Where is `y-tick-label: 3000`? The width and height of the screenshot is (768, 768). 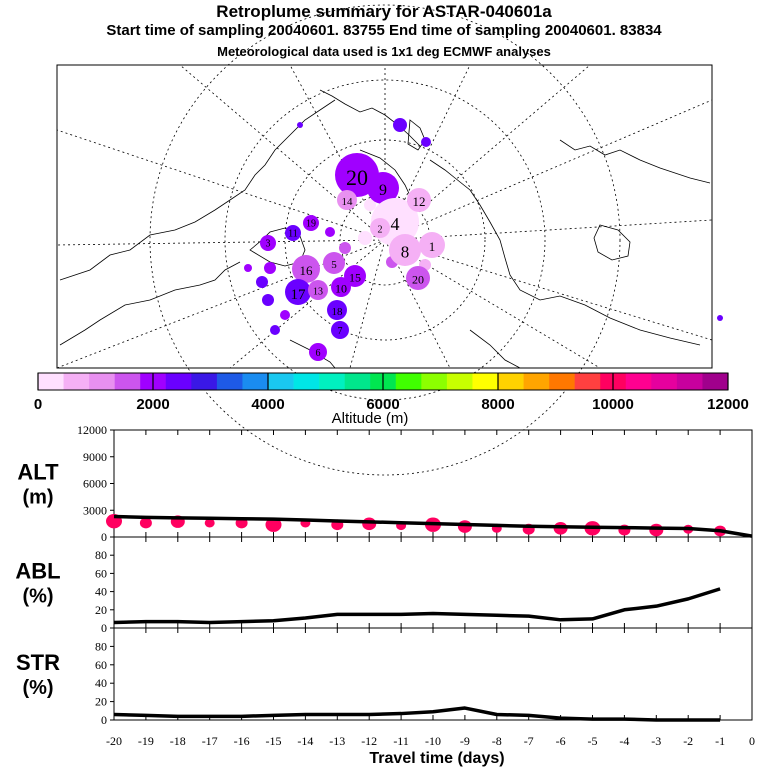 y-tick-label: 3000 is located at coordinates (95, 510).